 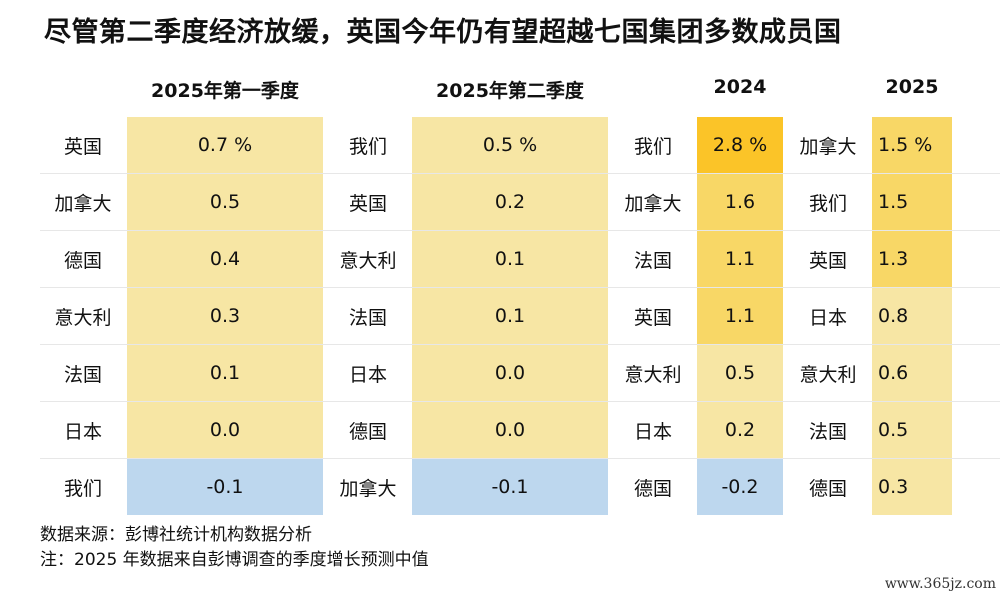 I want to click on column-header-2024: 2024, so click(x=740, y=87).